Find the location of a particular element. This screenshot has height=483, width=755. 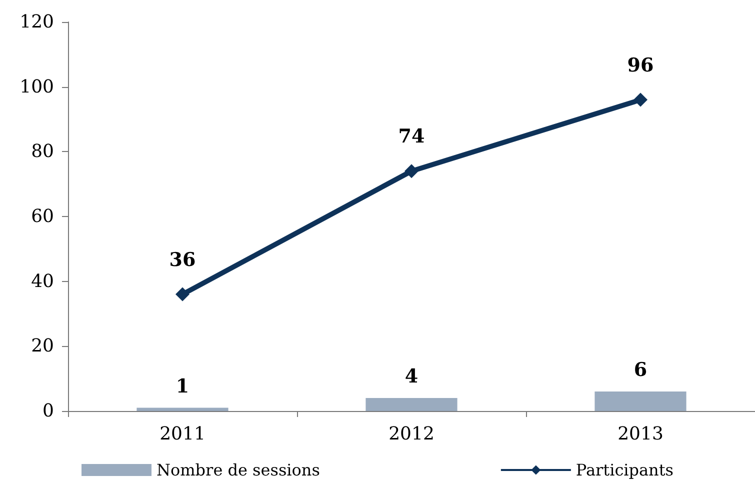

data-label: 1 is located at coordinates (183, 386).